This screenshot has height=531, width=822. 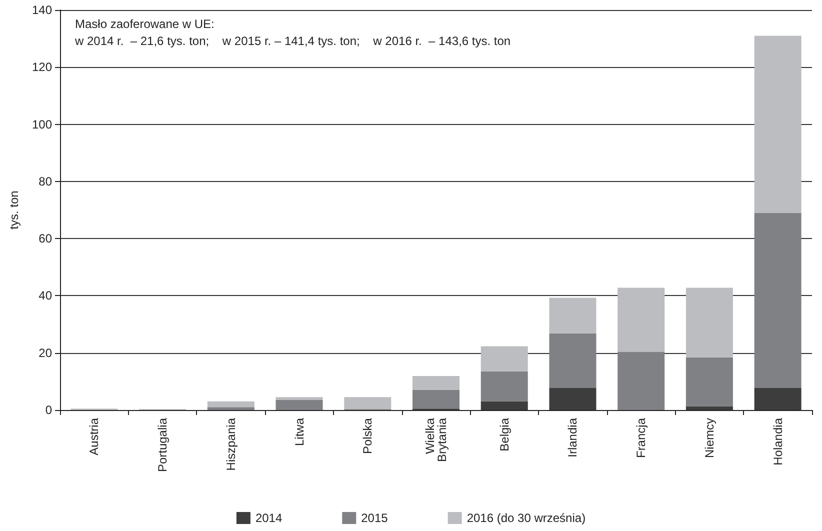 What do you see at coordinates (436, 440) in the screenshot?
I see `x-tick-label: Wielka Brytania` at bounding box center [436, 440].